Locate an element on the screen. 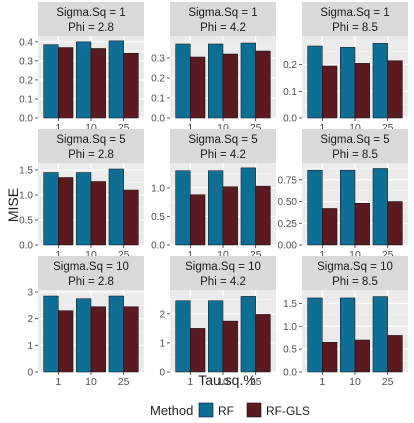  facet-panel: Sigma.Sq = 10 Phi = 4.2 0 1 2 1 10 25 is located at coordinates (217, 322).